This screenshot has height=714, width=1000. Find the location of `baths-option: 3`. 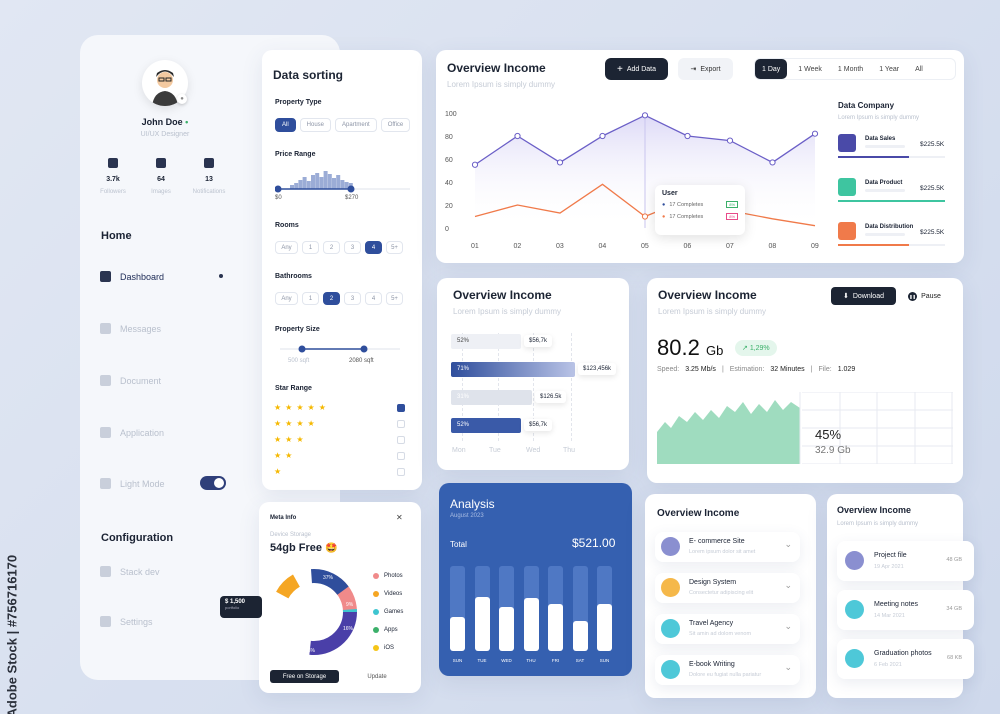

baths-option: 3 is located at coordinates (352, 298).